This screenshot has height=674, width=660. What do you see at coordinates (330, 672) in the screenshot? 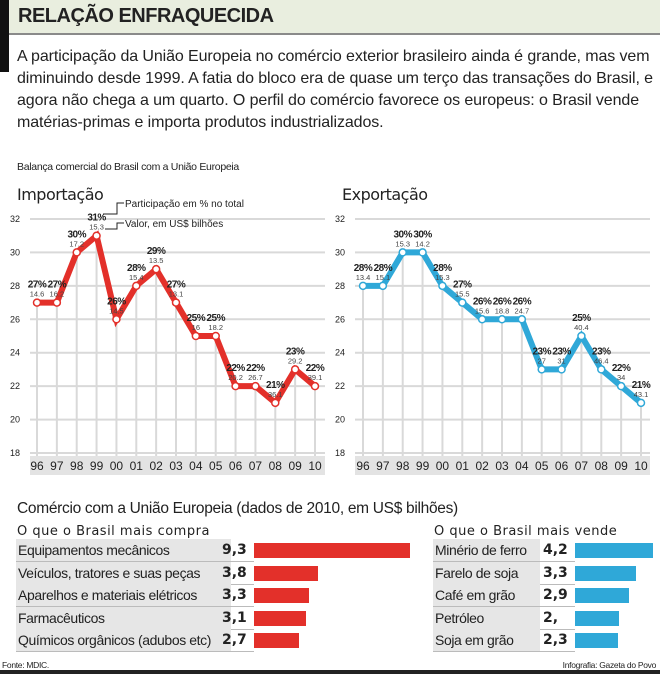
I see `bottom-rule` at bounding box center [330, 672].